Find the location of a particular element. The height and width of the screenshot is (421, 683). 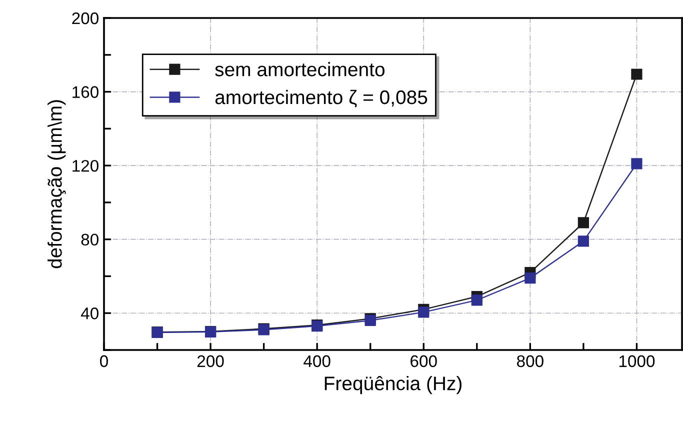

y-tick-label: 120 is located at coordinates (85, 166).